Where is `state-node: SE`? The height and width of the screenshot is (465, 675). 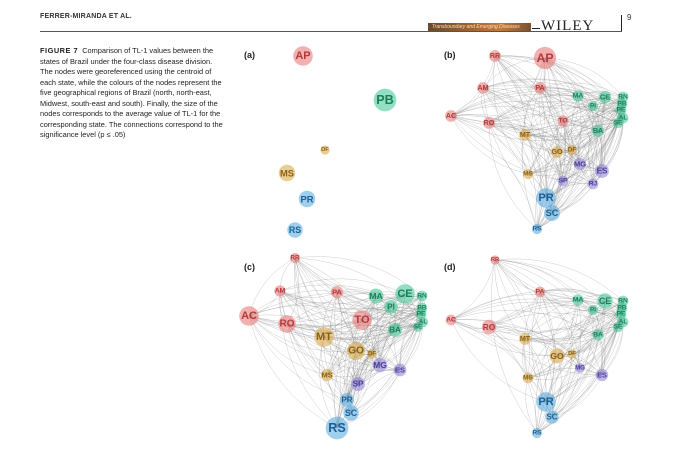
state-node: SE is located at coordinates (418, 327).